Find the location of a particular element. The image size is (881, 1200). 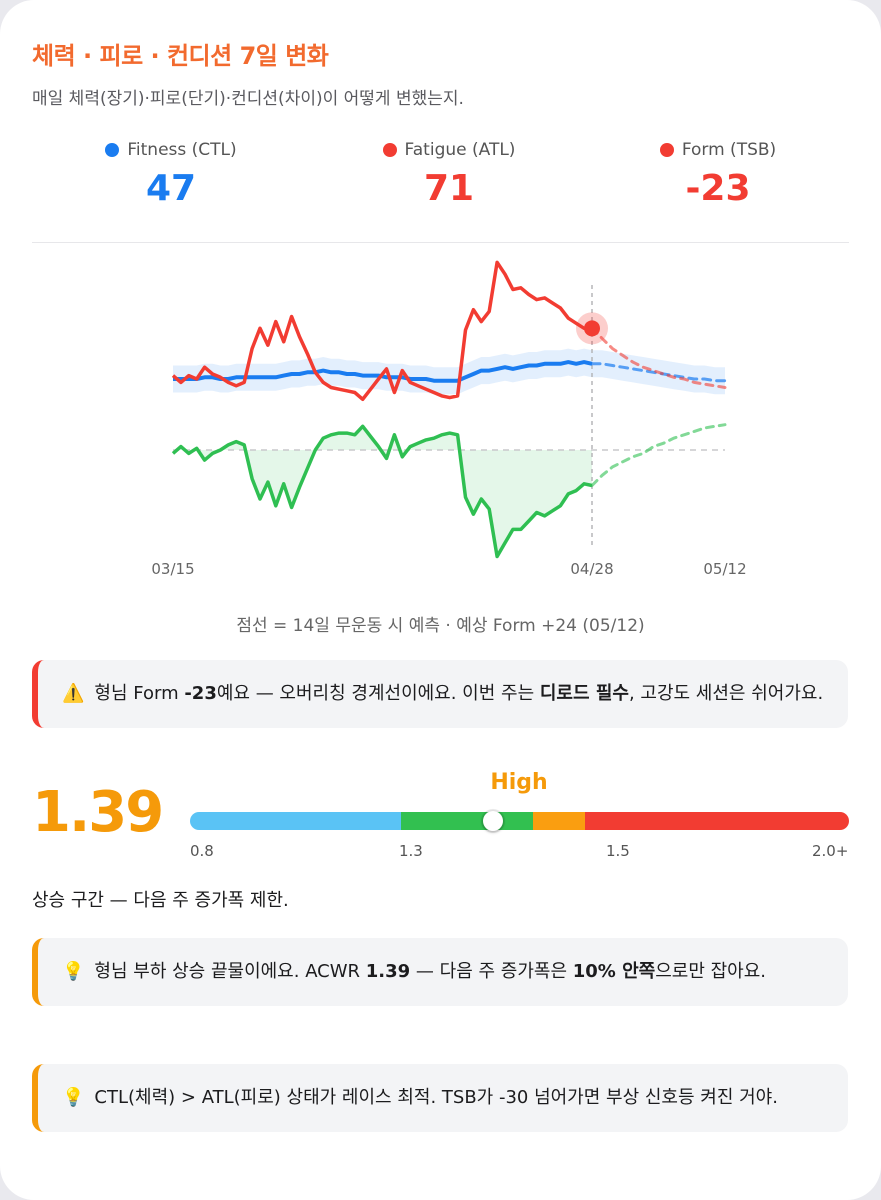

acwr-tick-3: 2.0+ is located at coordinates (830, 851).